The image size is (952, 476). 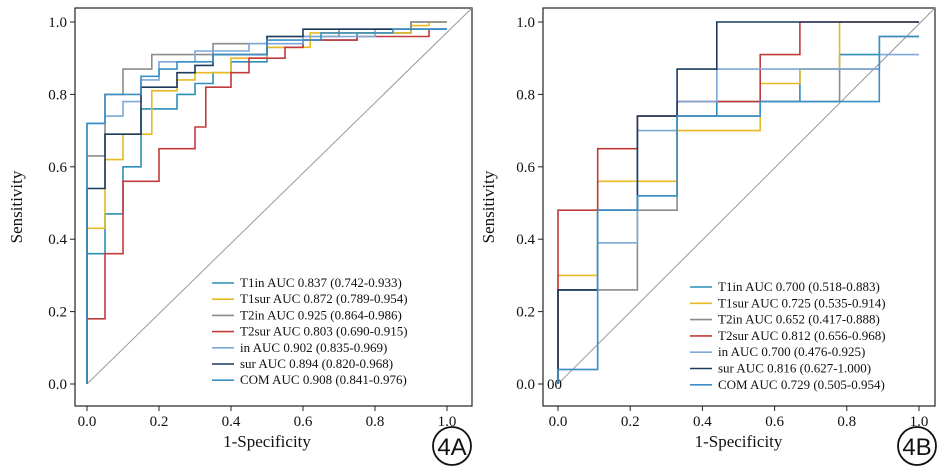 I want to click on legend-label-t2sur: T2sur AUC 0.803 (0.690-0.915), so click(x=324, y=331).